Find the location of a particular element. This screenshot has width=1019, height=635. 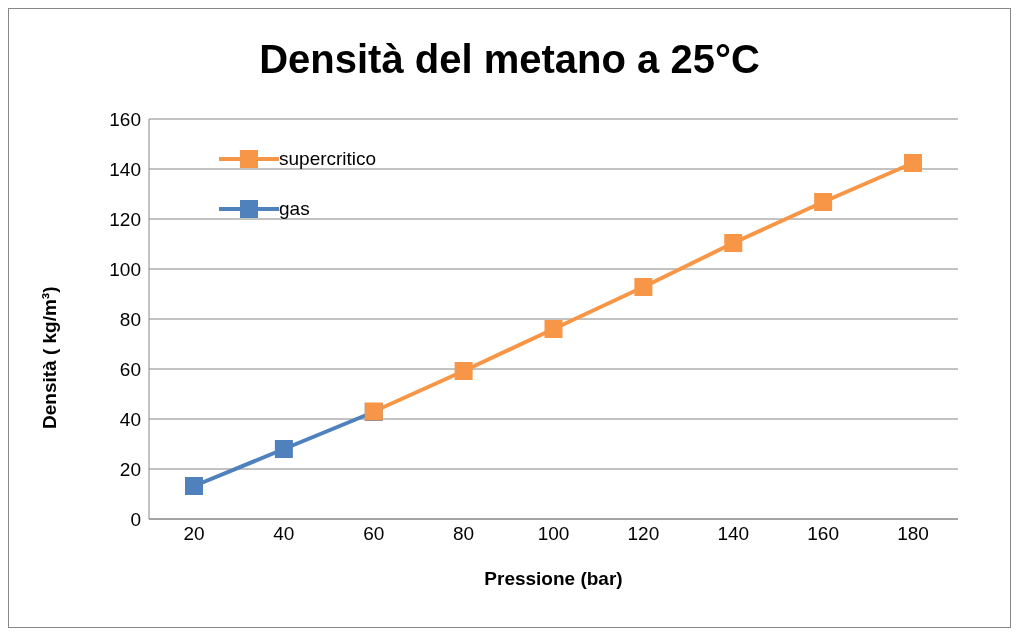

x-axis-title: Pressione (bar) is located at coordinates (553, 578).